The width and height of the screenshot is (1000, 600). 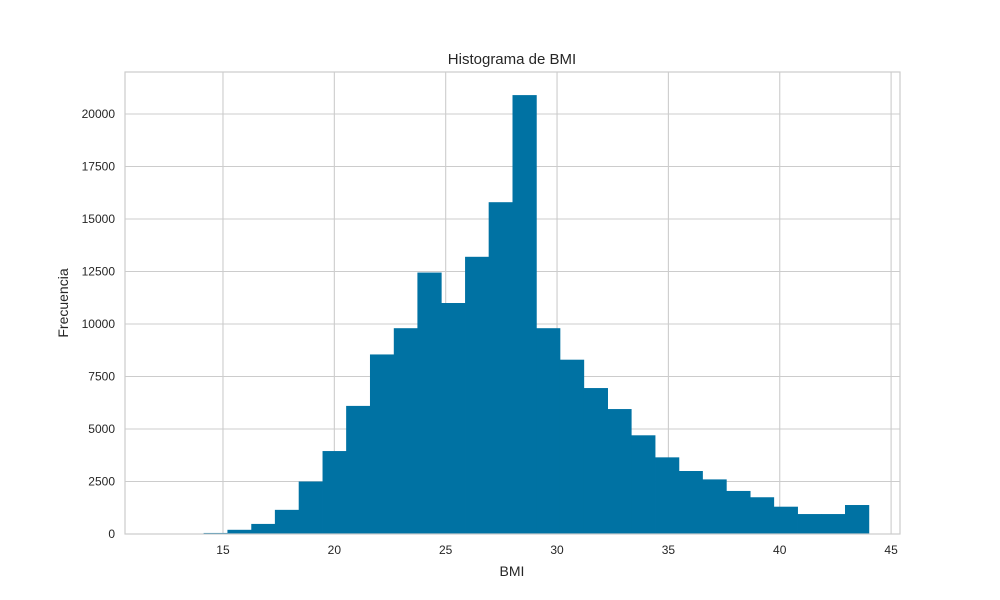 I want to click on x-tick-label: 30, so click(x=557, y=550).